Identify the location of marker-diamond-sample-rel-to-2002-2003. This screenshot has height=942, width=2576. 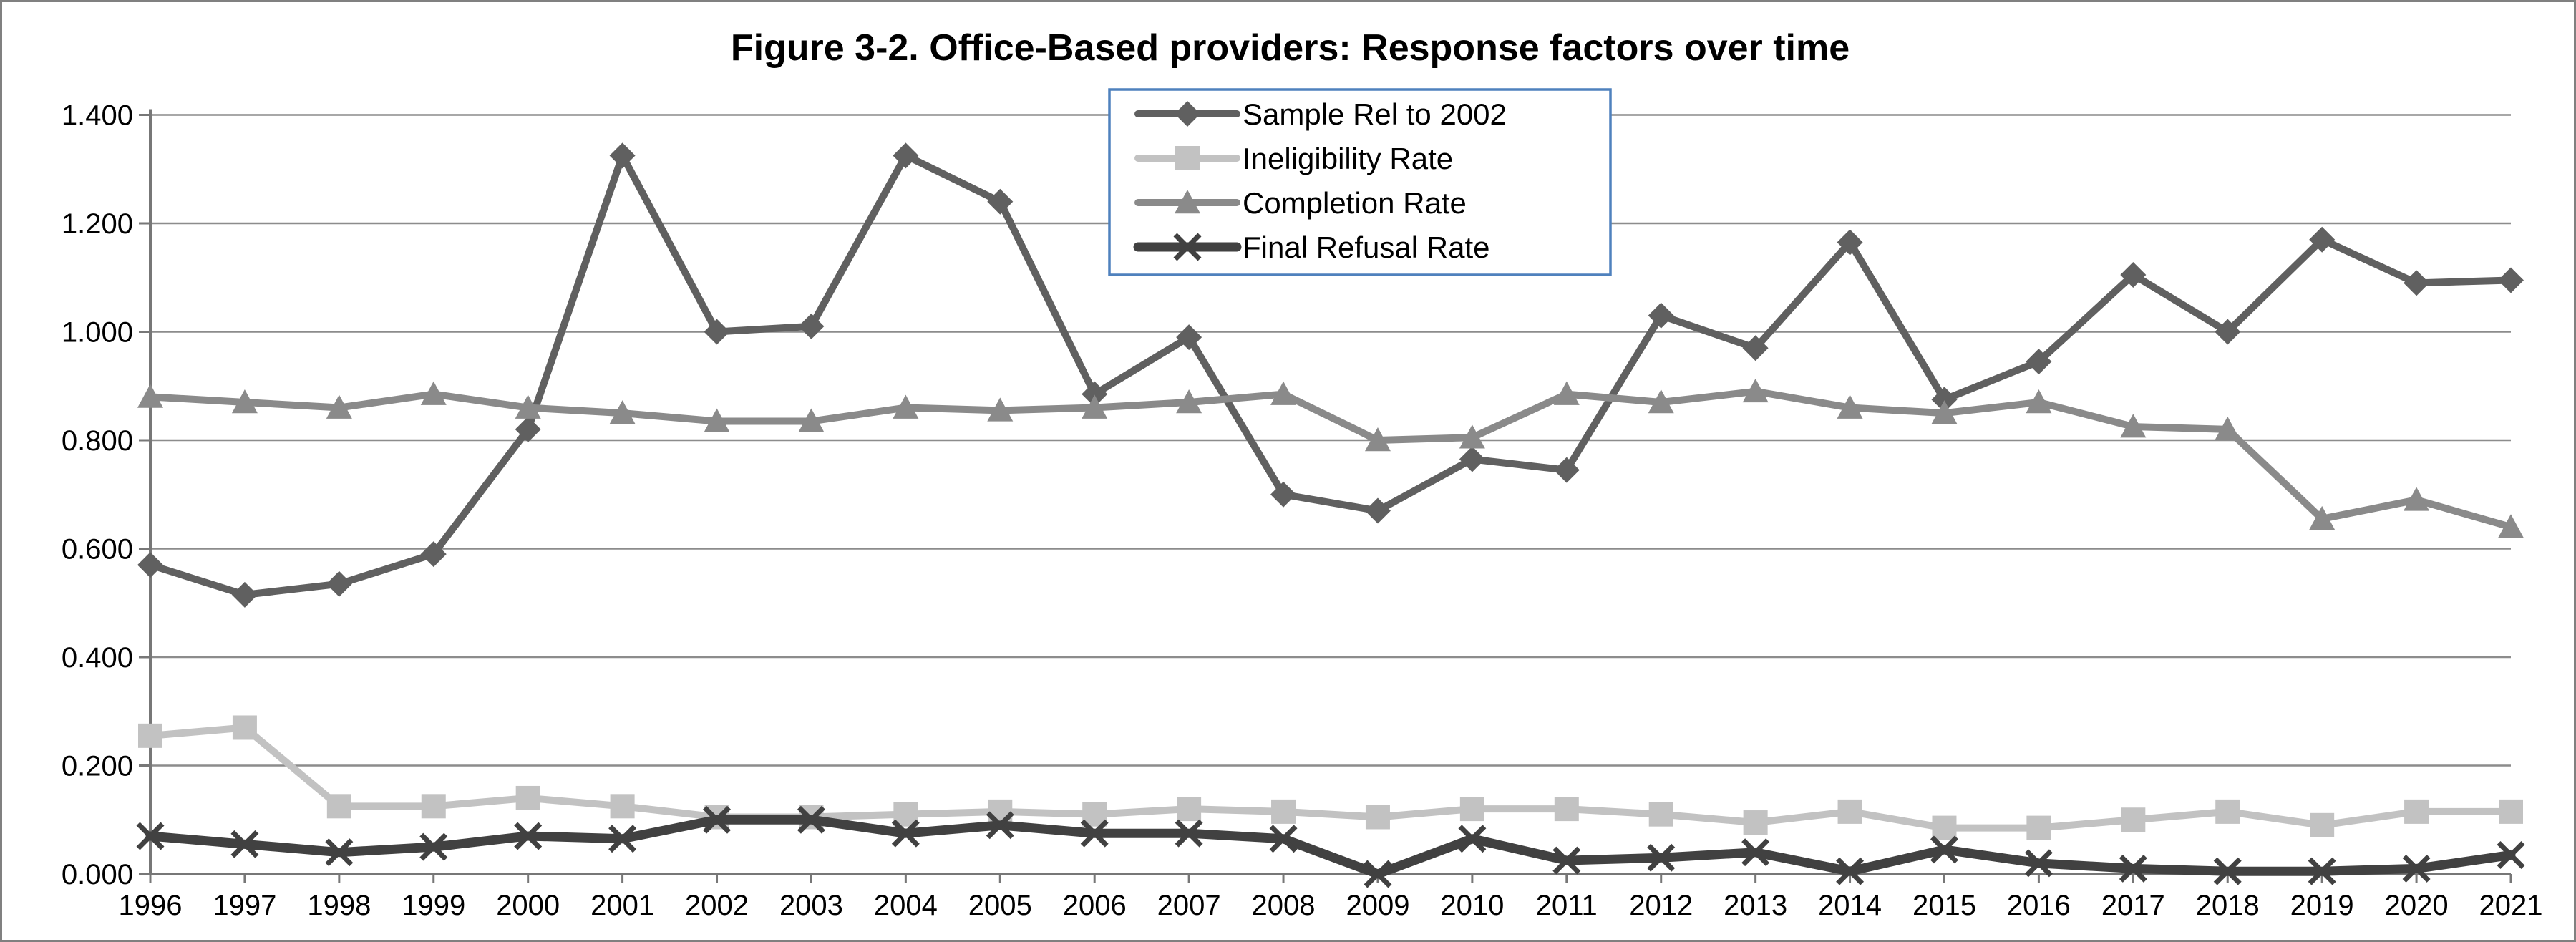
(811, 326).